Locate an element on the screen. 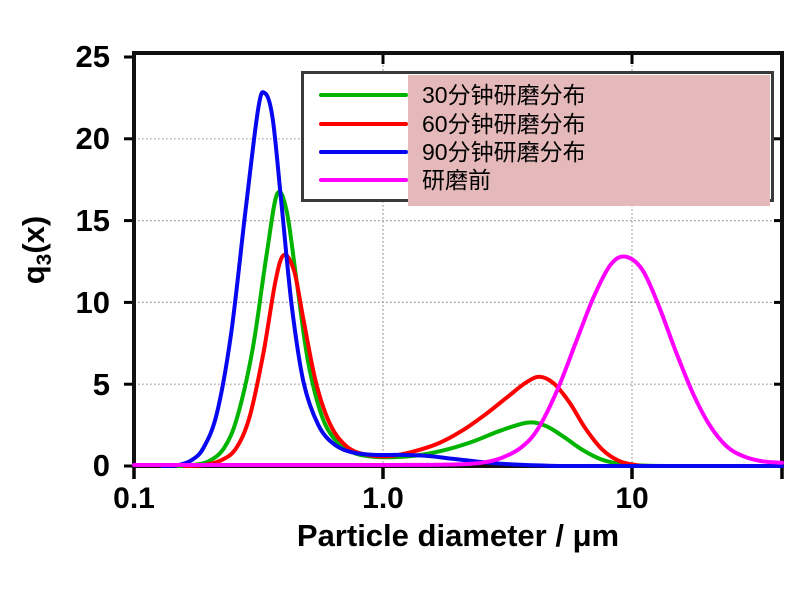  legend-swatch-30min is located at coordinates (363, 95).